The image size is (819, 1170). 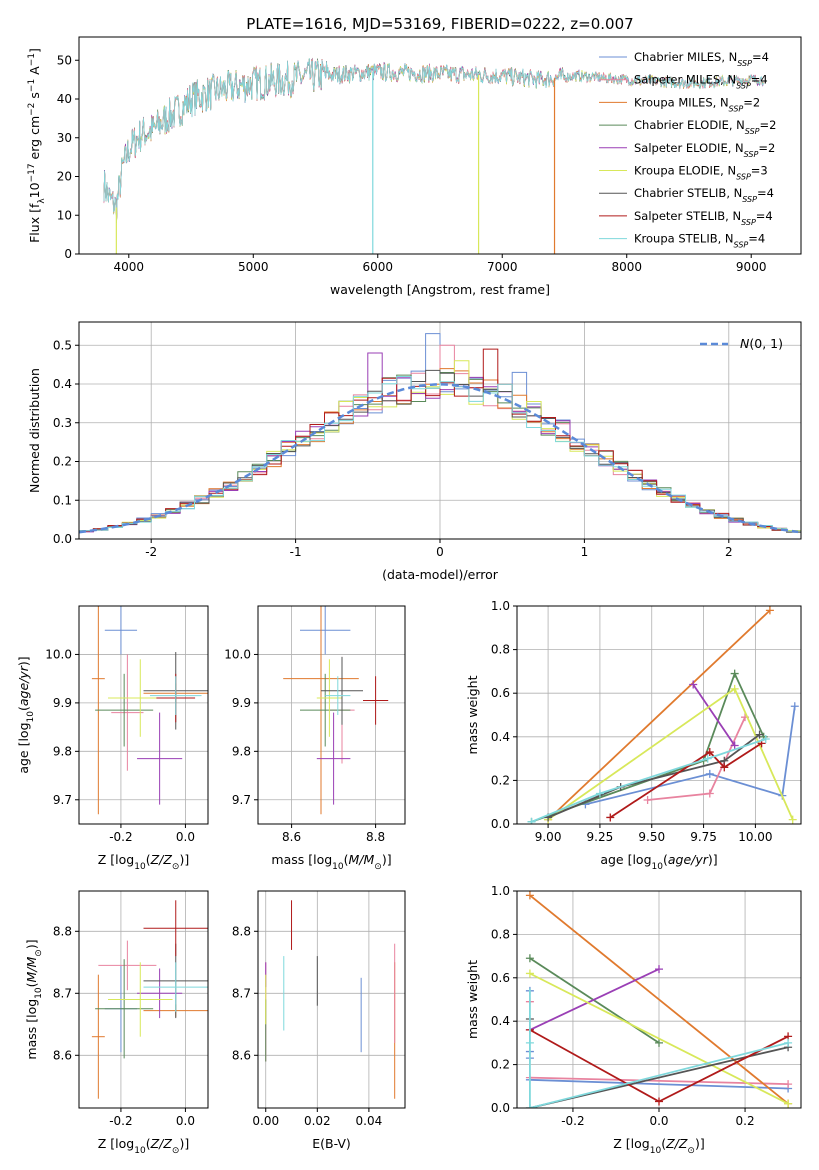 I want to click on y-axis-label: Flux [fλ10−17 erg cm−2 s−1 A−1], so click(x=37, y=145).